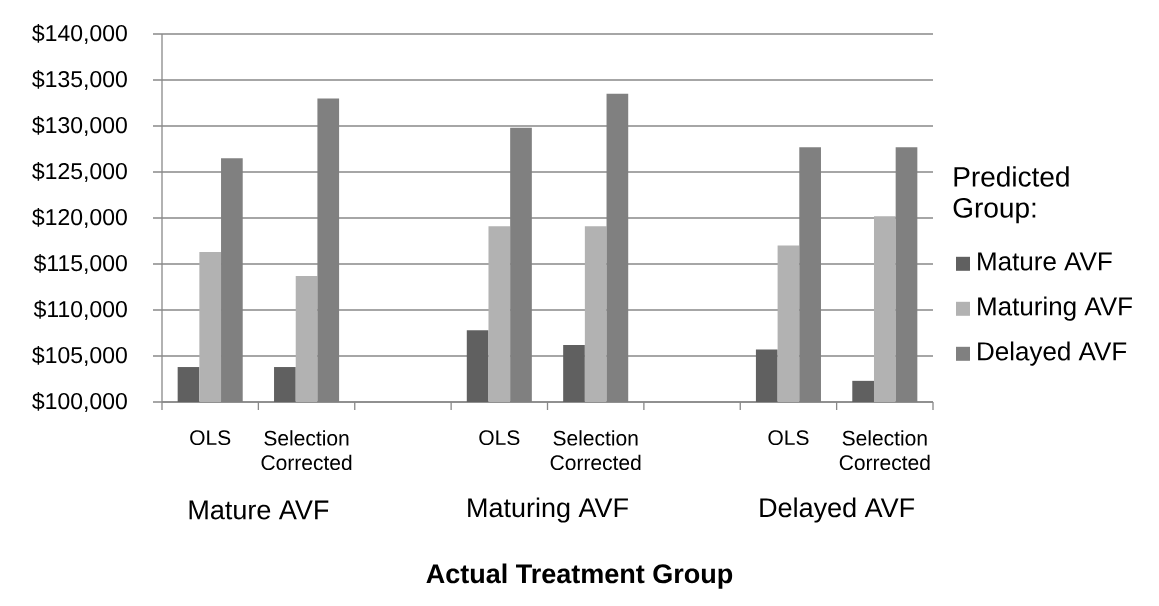  I want to click on text: Maturing AVF, so click(548, 510).